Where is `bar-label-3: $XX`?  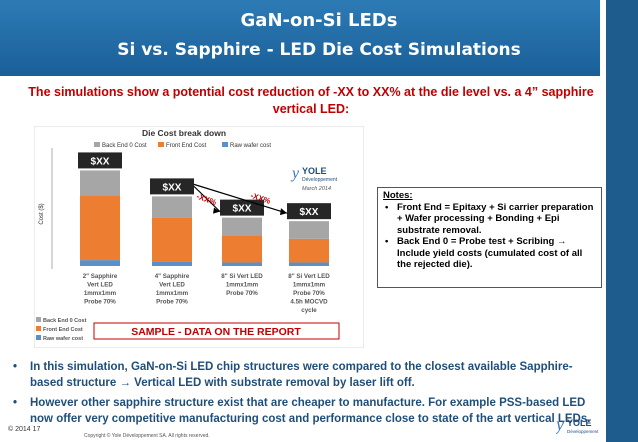
bar-label-3: $XX is located at coordinates (309, 212).